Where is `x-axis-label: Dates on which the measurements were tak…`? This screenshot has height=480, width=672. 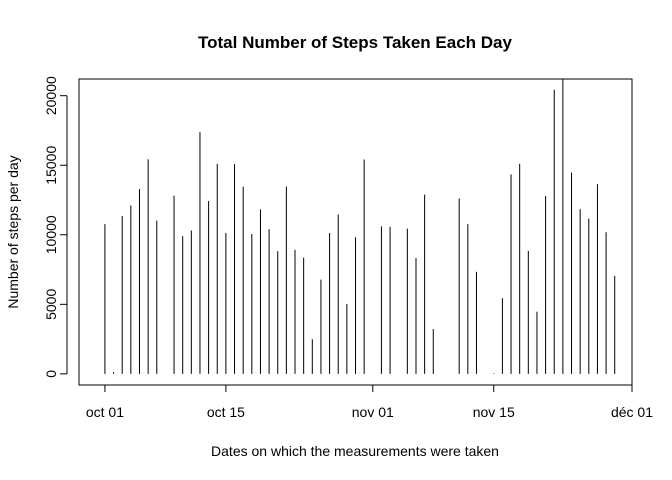 x-axis-label: Dates on which the measurements were tak… is located at coordinates (355, 451).